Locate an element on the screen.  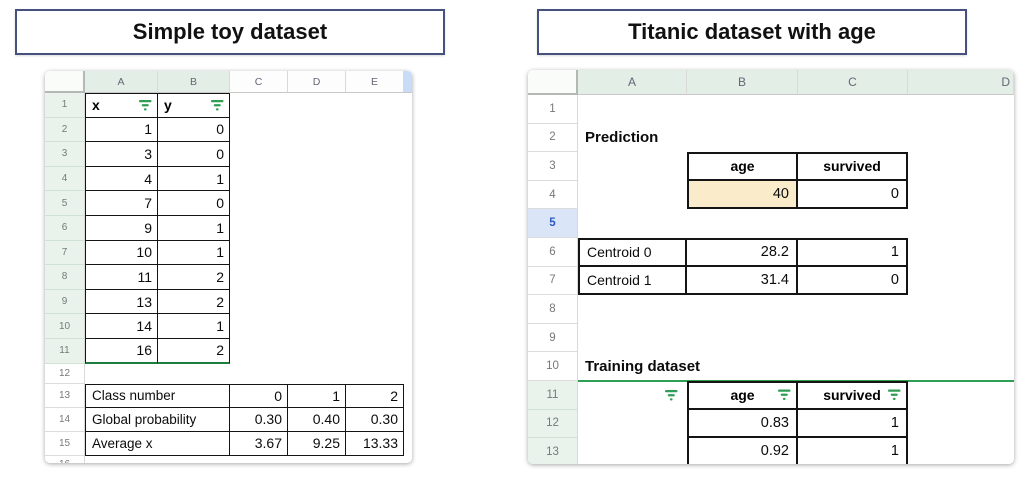
cell-x: 13 is located at coordinates (121, 302).